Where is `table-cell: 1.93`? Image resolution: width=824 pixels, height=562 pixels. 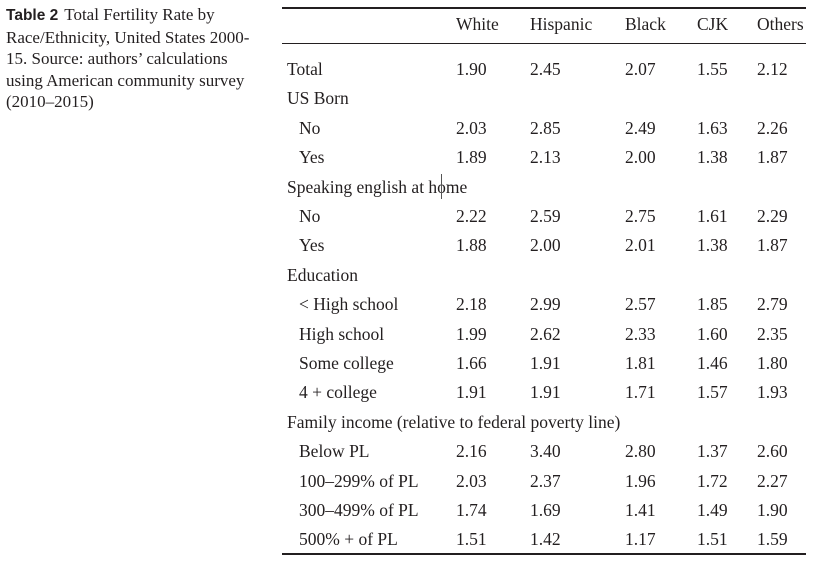
table-cell: 1.93 is located at coordinates (772, 392).